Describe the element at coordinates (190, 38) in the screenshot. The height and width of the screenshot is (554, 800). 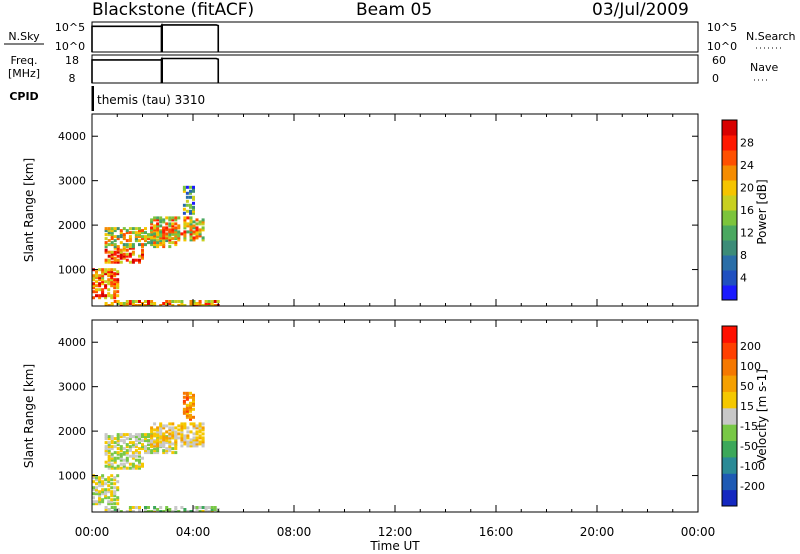
I see `trace-segment` at that location.